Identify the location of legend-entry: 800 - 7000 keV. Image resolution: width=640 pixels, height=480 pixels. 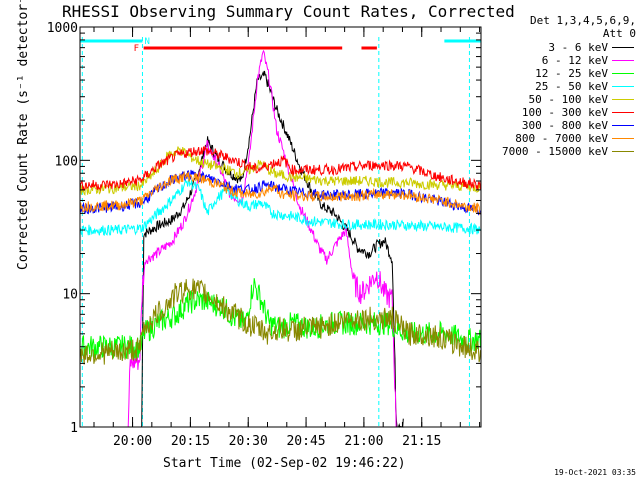
(553, 138).